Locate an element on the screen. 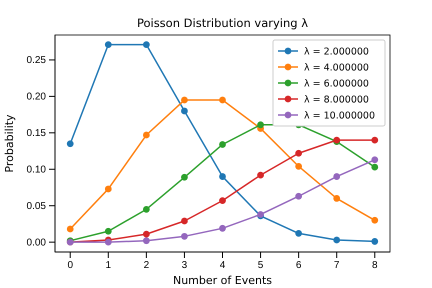  y-tick-label: 0.05 is located at coordinates (36, 206).